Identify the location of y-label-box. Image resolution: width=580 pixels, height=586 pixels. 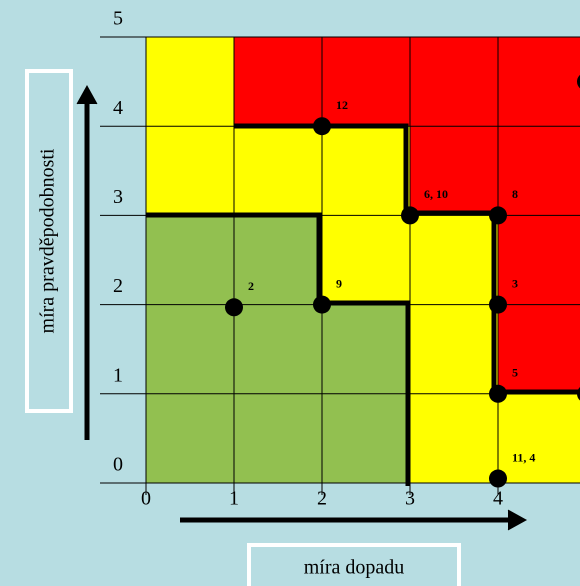
(49, 241).